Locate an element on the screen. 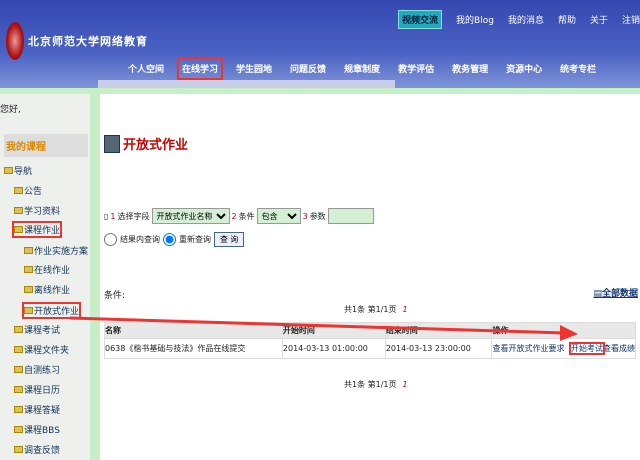 This screenshot has width=640, height=460. tree-item: 学习资料 is located at coordinates (37, 210).